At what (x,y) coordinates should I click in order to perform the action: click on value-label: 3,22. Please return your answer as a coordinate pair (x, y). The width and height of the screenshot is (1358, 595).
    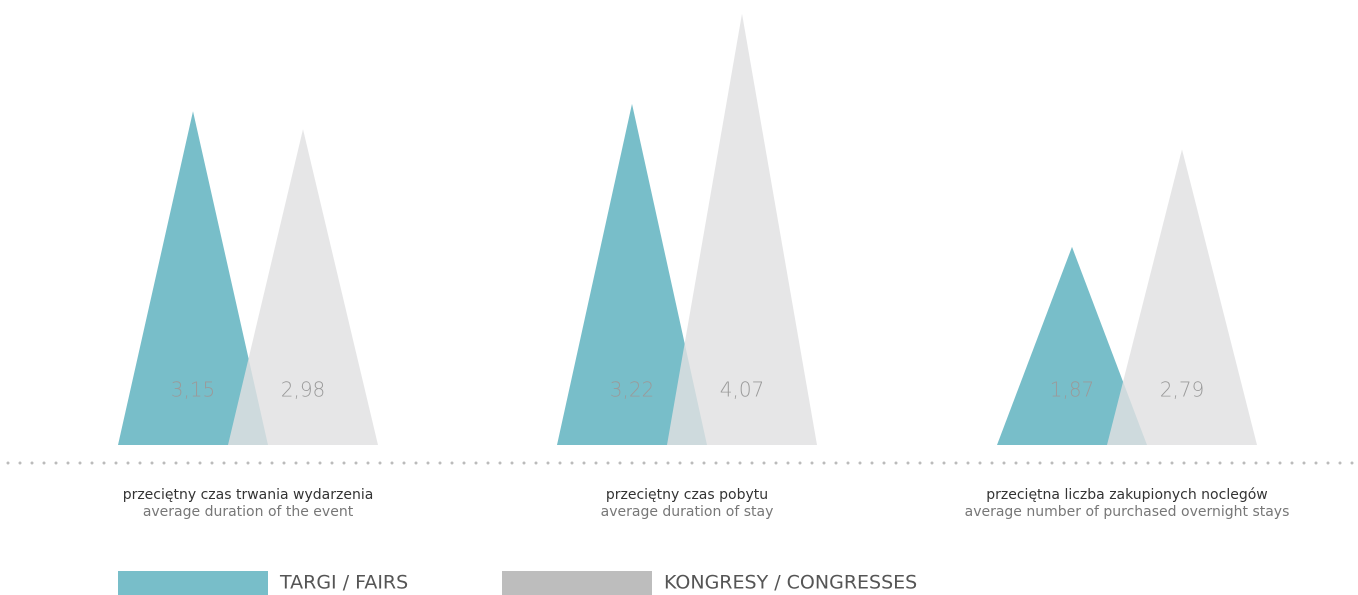
    Looking at the image, I should click on (632, 390).